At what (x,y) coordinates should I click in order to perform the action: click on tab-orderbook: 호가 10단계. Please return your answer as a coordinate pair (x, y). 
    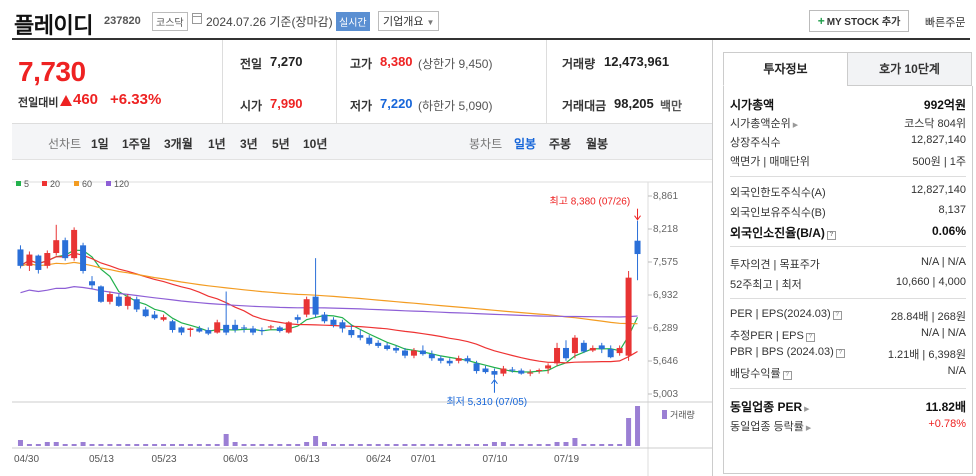
    Looking at the image, I should click on (909, 69).